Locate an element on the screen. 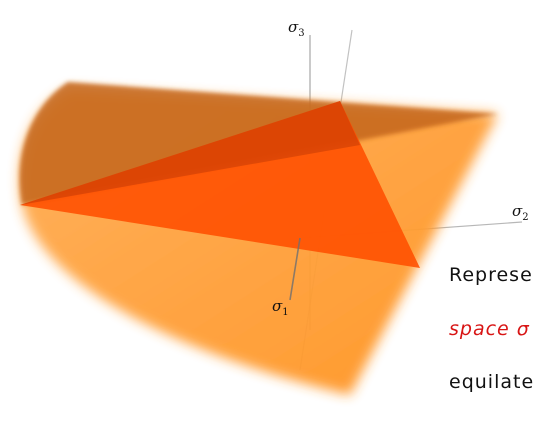 This screenshot has width=544, height=429. sigma-1-subscript: 1 is located at coordinates (285, 312).